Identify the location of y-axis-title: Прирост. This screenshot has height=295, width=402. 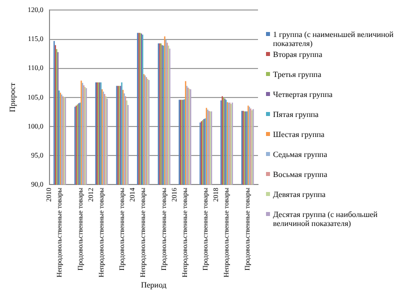
(12, 97).